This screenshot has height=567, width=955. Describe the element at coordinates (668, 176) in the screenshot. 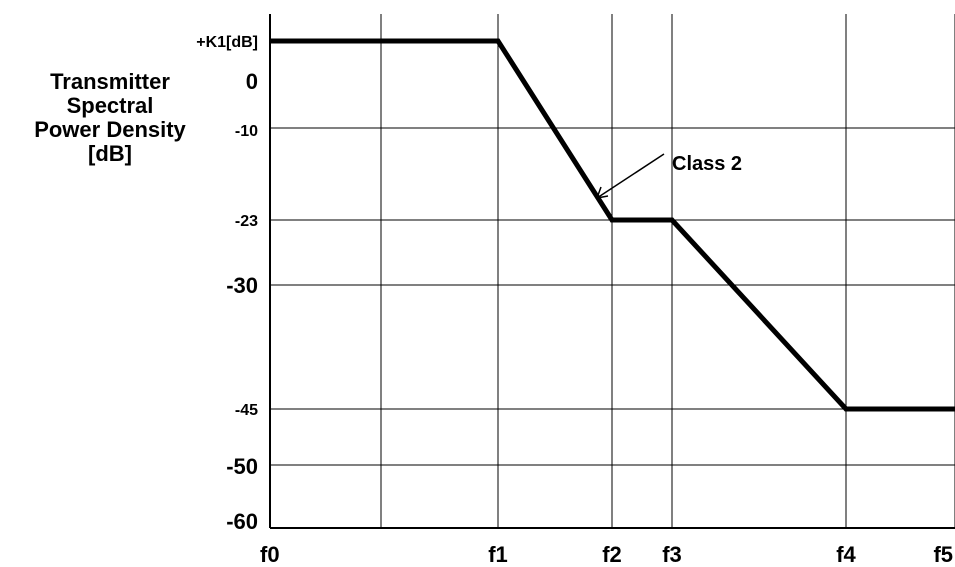

I see `class-2-annotation: Class 2` at that location.